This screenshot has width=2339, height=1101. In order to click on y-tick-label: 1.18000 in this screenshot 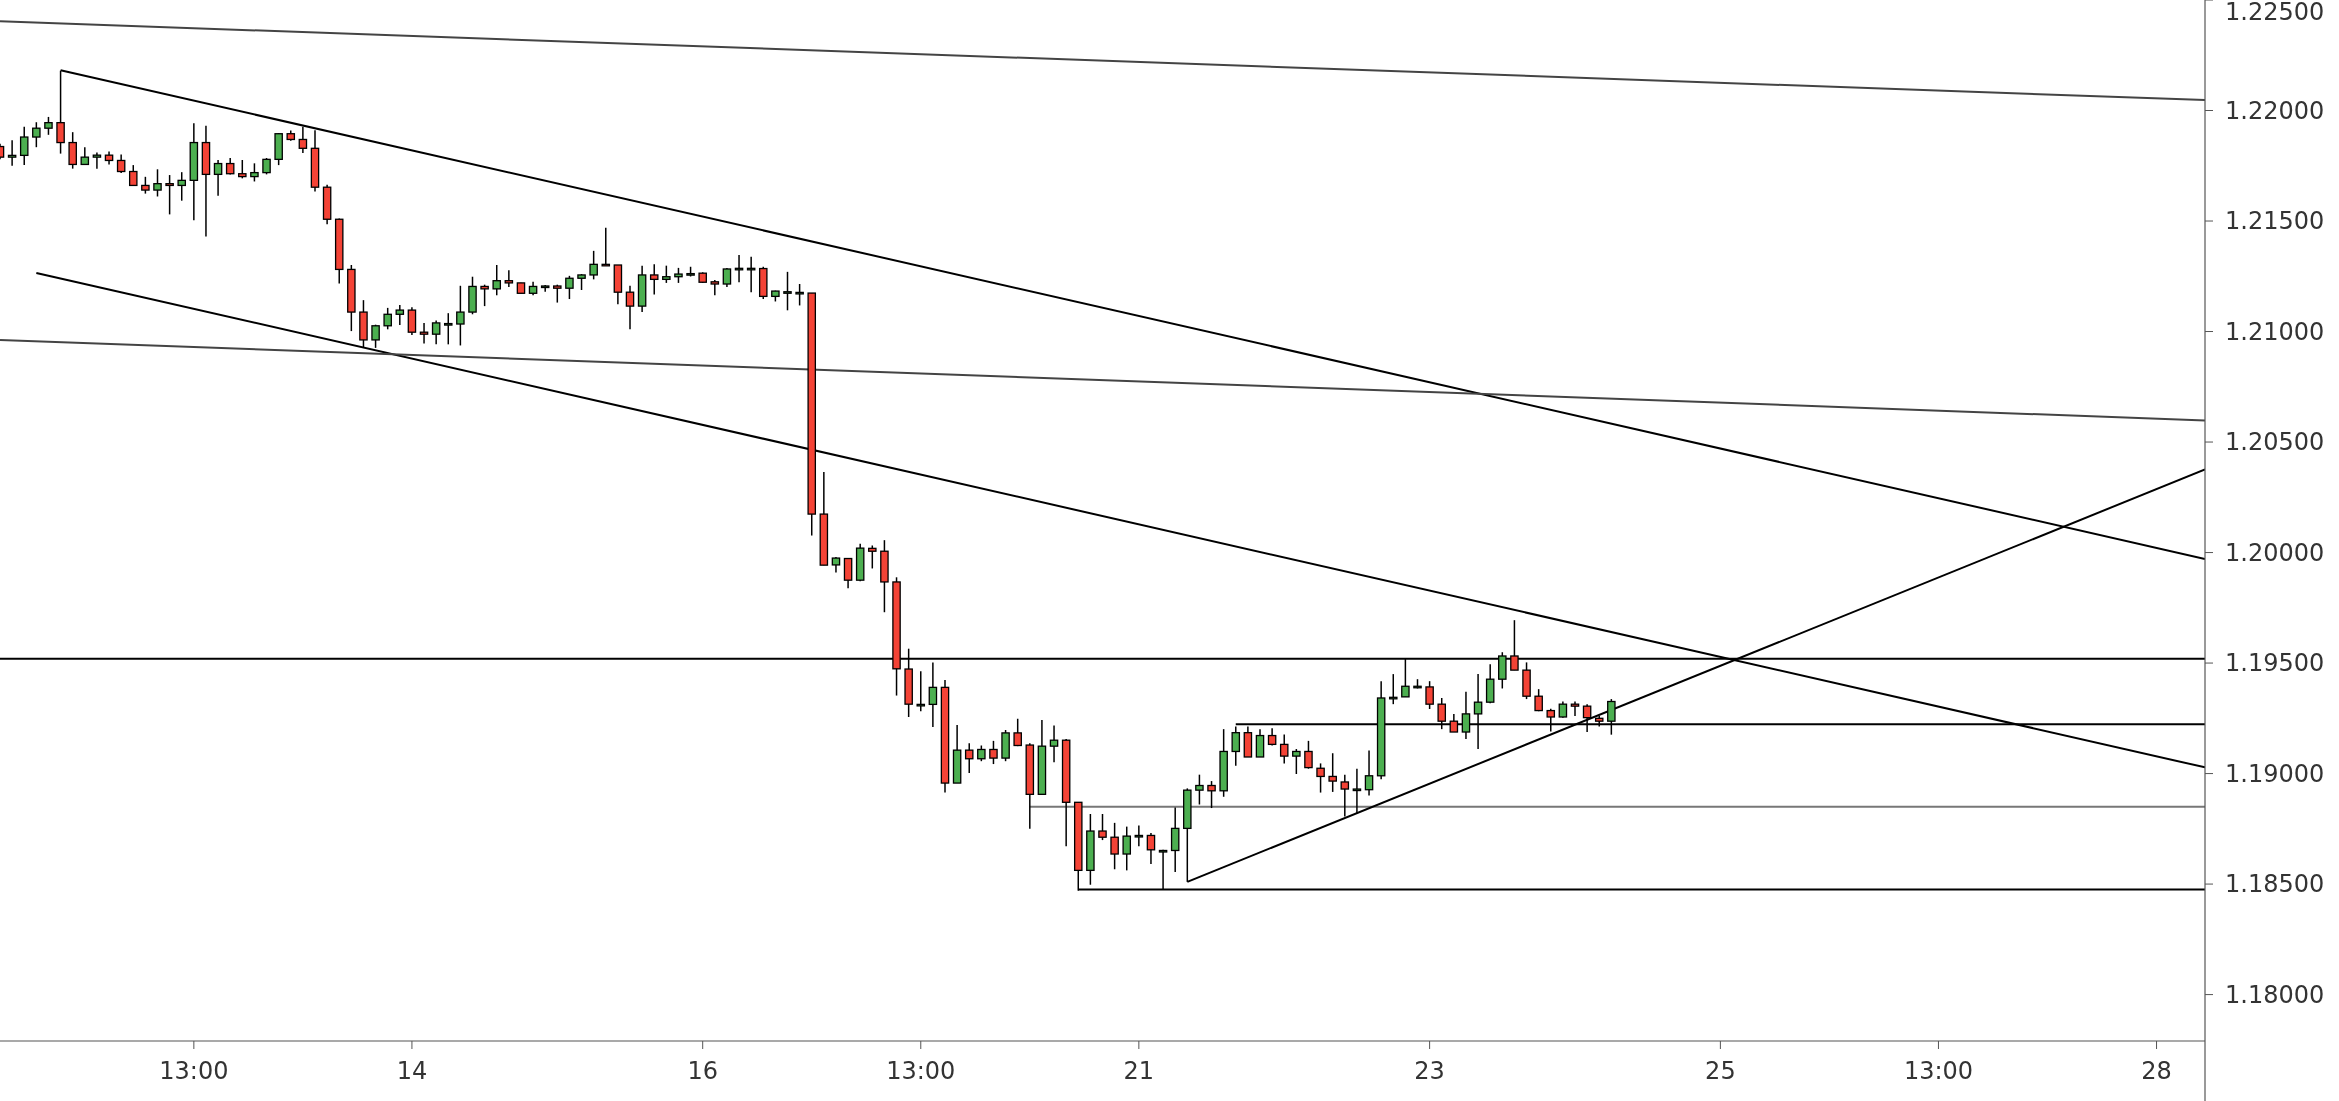, I will do `click(2275, 994)`.